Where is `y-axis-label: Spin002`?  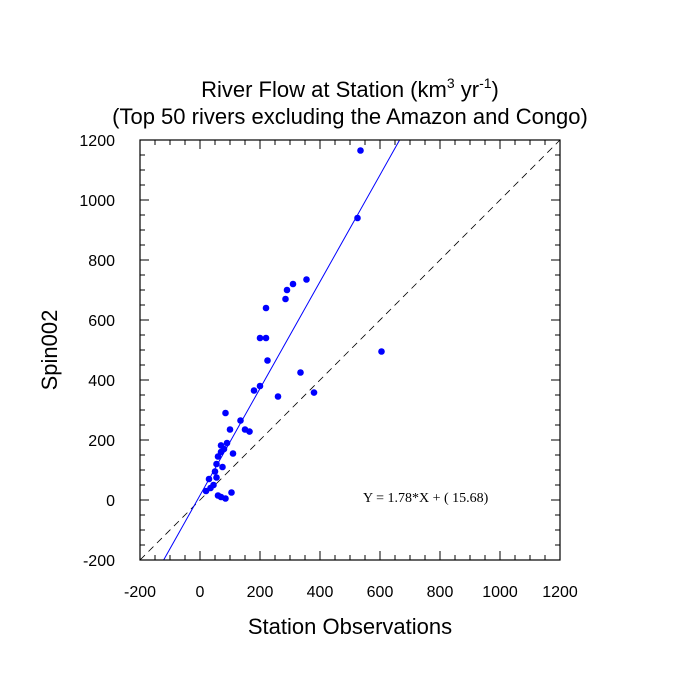 y-axis-label: Spin002 is located at coordinates (49, 350).